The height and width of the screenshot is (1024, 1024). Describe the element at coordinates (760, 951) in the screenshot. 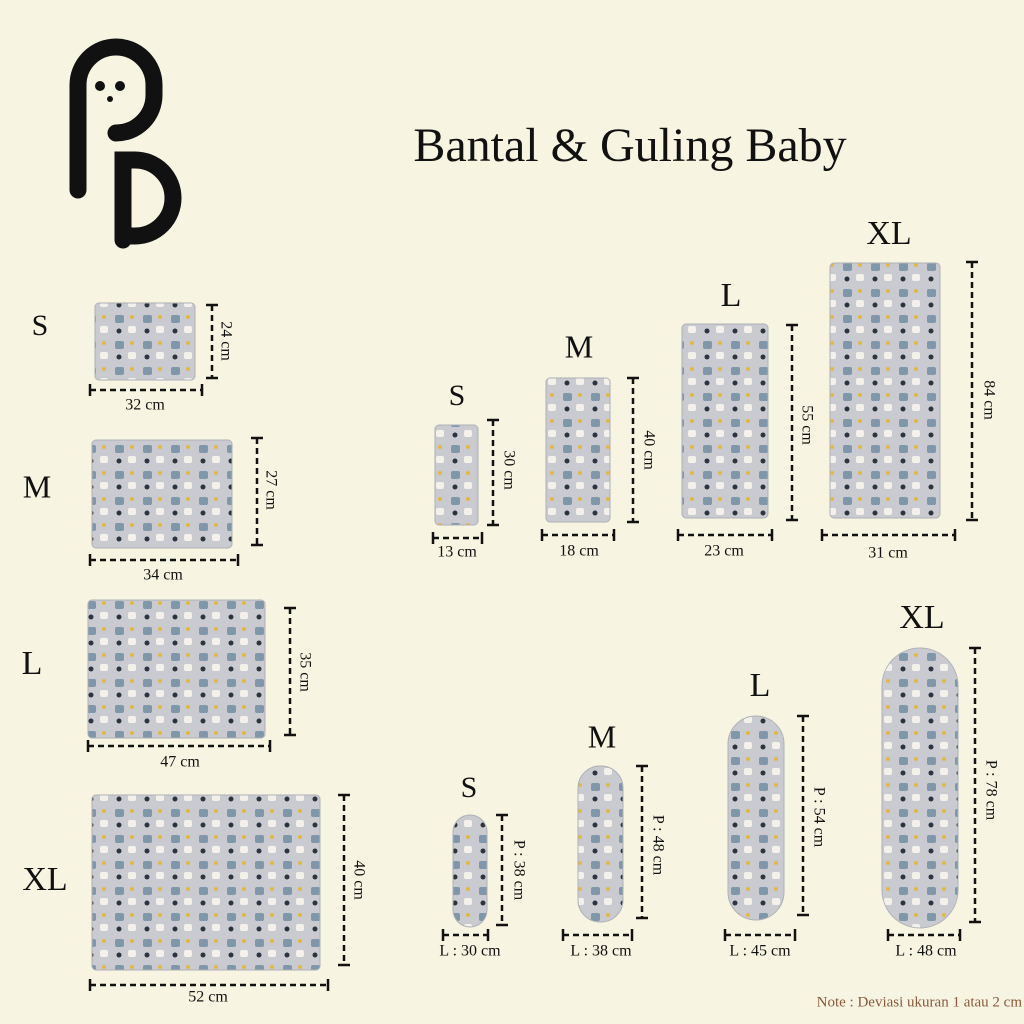

I see `width-label: L : 45 cm` at that location.